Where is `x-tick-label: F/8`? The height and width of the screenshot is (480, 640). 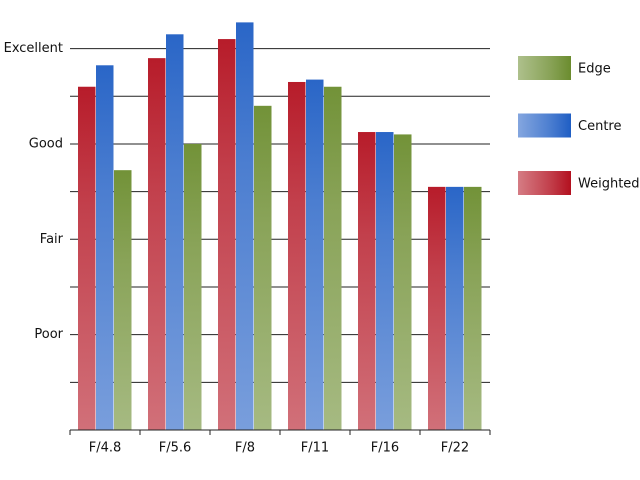 x-tick-label: F/8 is located at coordinates (245, 448).